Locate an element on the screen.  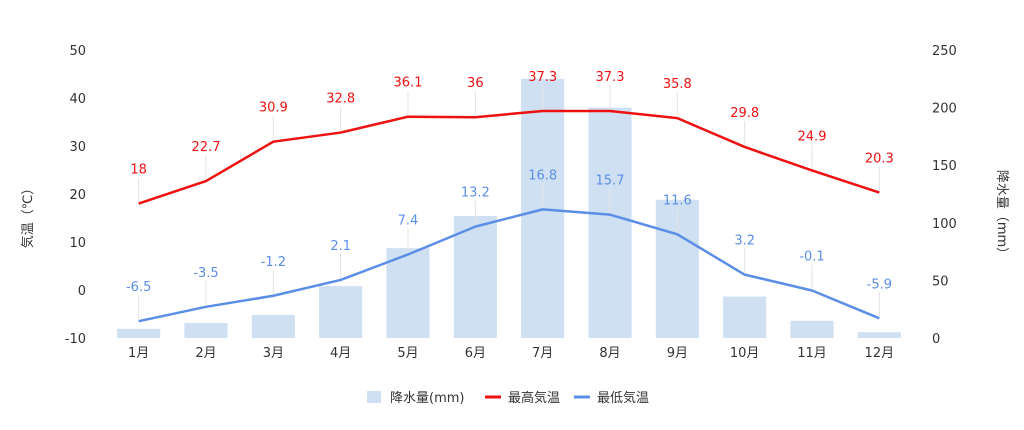
right-axis-title: 降水量（mm） is located at coordinates (1001, 215).